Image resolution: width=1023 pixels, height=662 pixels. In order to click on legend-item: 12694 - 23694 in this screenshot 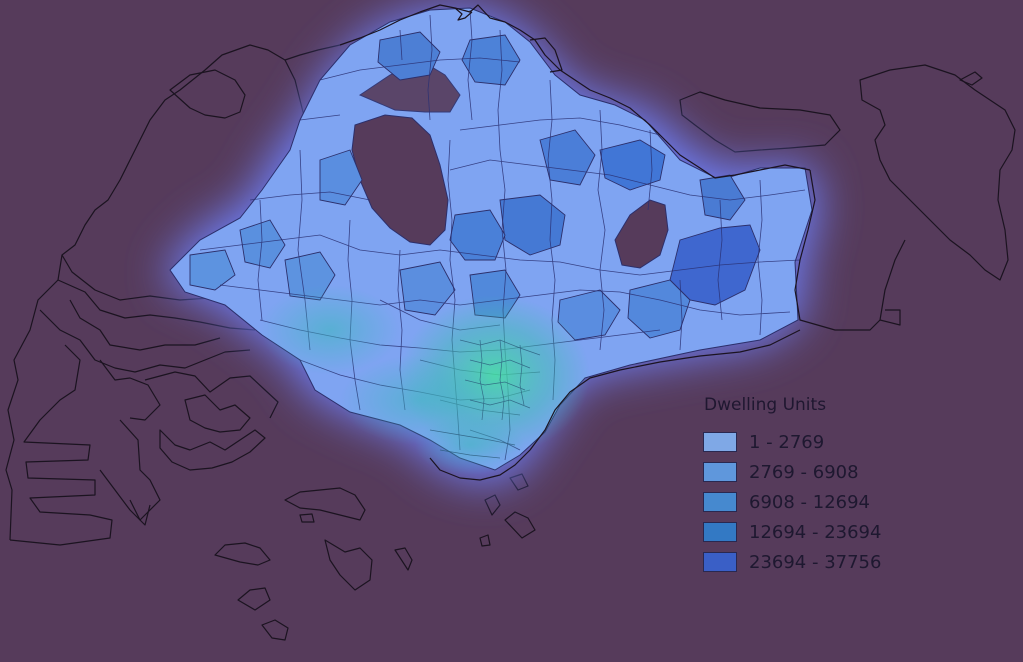, I will do `click(803, 532)`.